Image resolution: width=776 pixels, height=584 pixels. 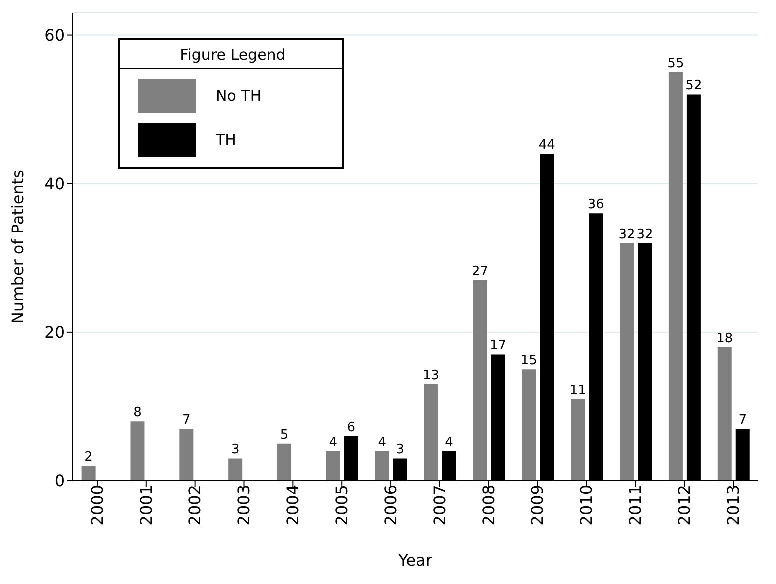 I want to click on x-axis-title: Year, so click(x=415, y=560).